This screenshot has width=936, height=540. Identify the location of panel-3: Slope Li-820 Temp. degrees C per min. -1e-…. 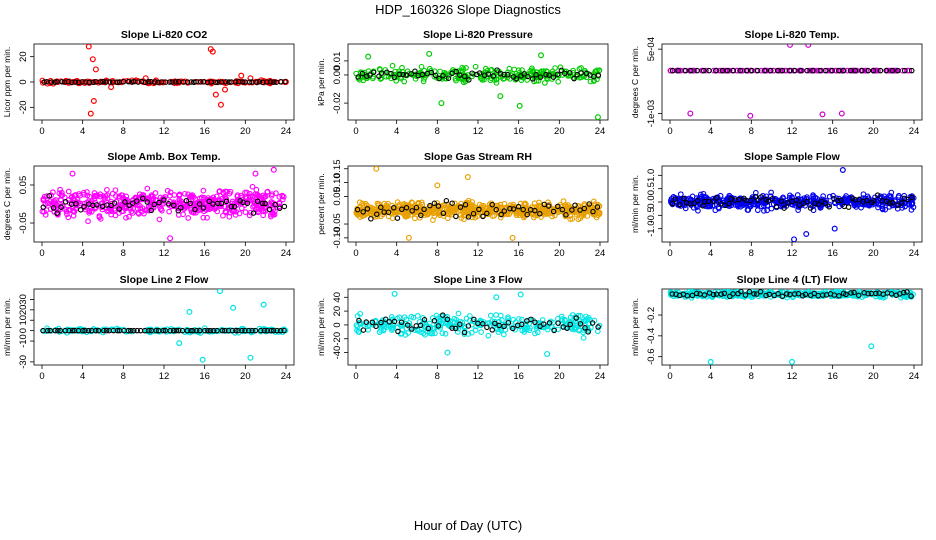
(776, 83).